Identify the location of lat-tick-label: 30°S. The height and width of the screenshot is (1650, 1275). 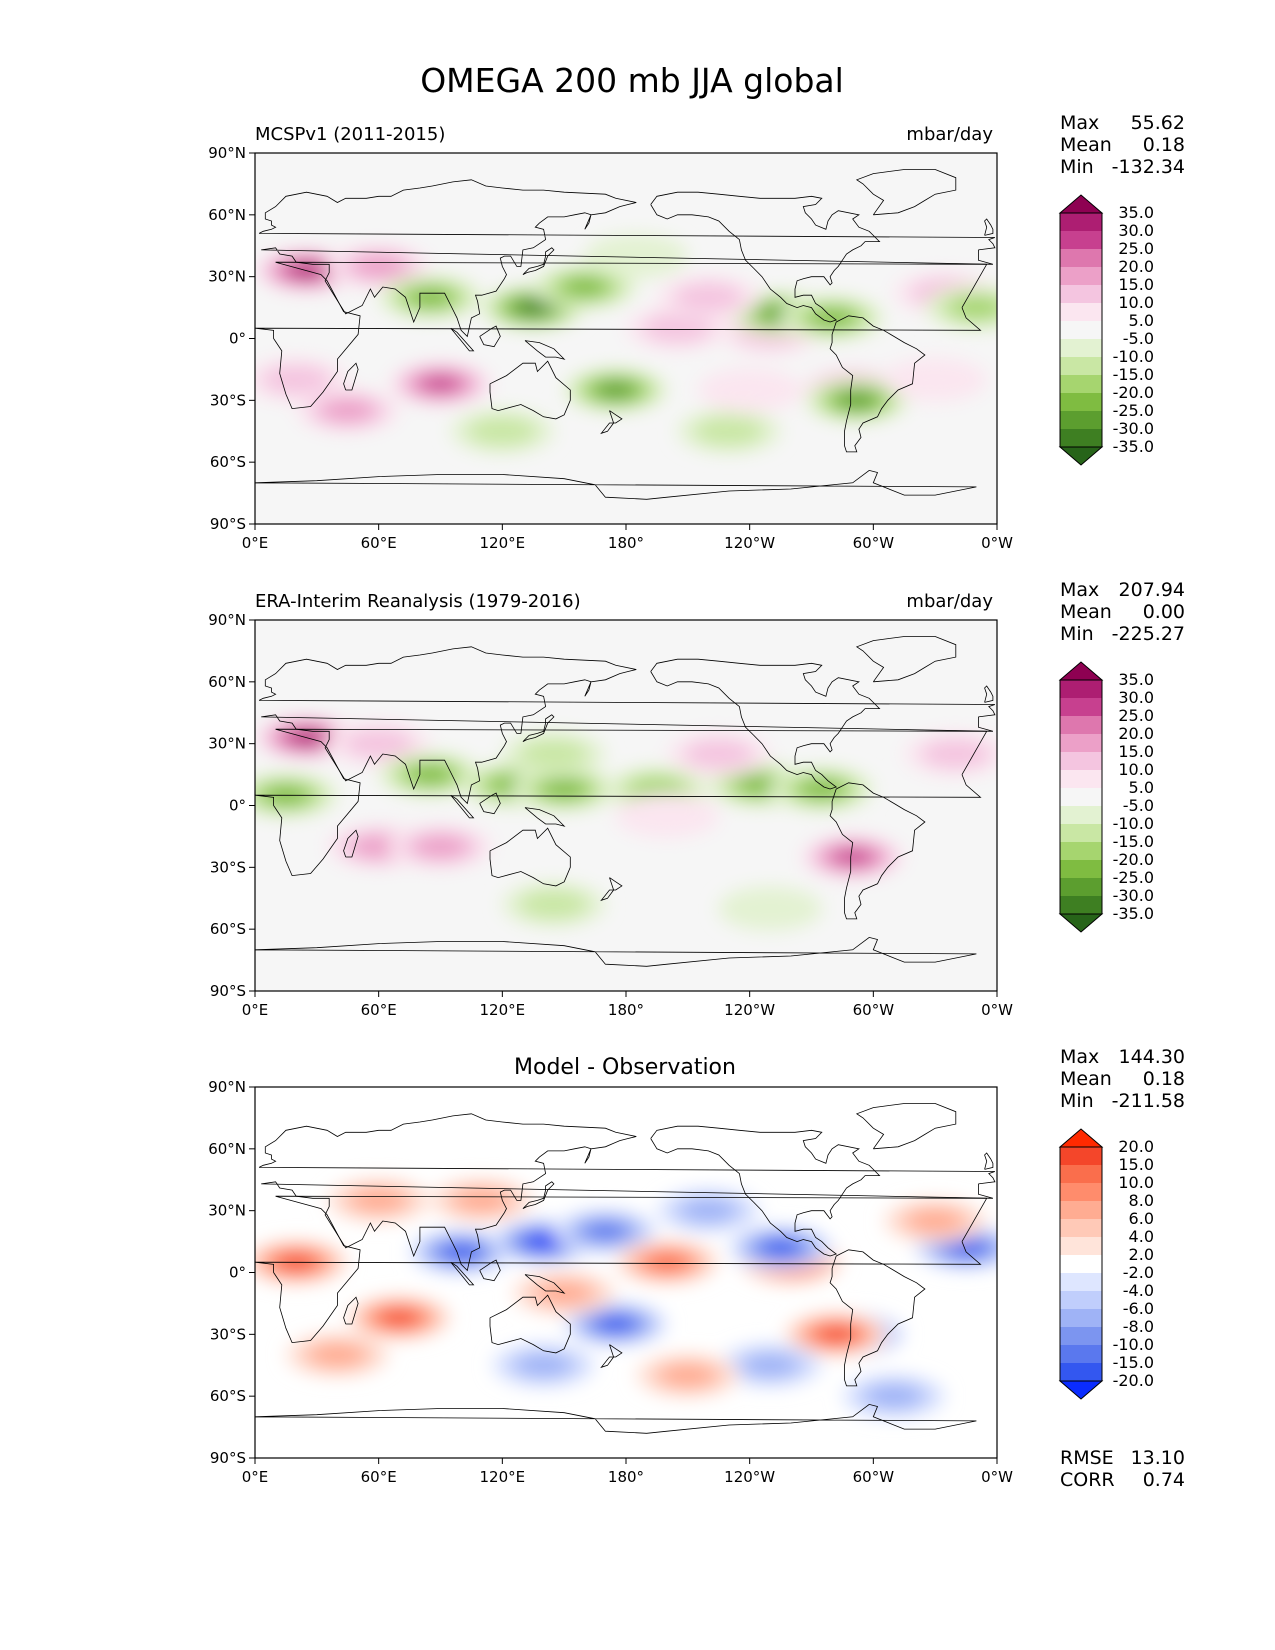
(228, 1334).